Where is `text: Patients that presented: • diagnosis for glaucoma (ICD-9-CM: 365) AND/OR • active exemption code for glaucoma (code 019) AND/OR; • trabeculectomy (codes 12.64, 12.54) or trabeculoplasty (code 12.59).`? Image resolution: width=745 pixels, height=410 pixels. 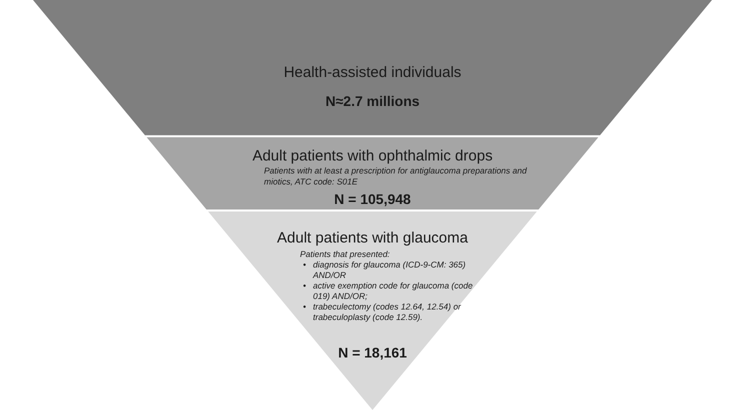 text: Patients that presented: • diagnosis for glaucoma (ICD-9-CM: 365) AND/OR • active exemption code for glaucoma (code 019) AND/OR; • trabeculectomy (codes 12.64, 12.54) or trabeculoplasty (code 12.59). is located at coordinates (386, 285).